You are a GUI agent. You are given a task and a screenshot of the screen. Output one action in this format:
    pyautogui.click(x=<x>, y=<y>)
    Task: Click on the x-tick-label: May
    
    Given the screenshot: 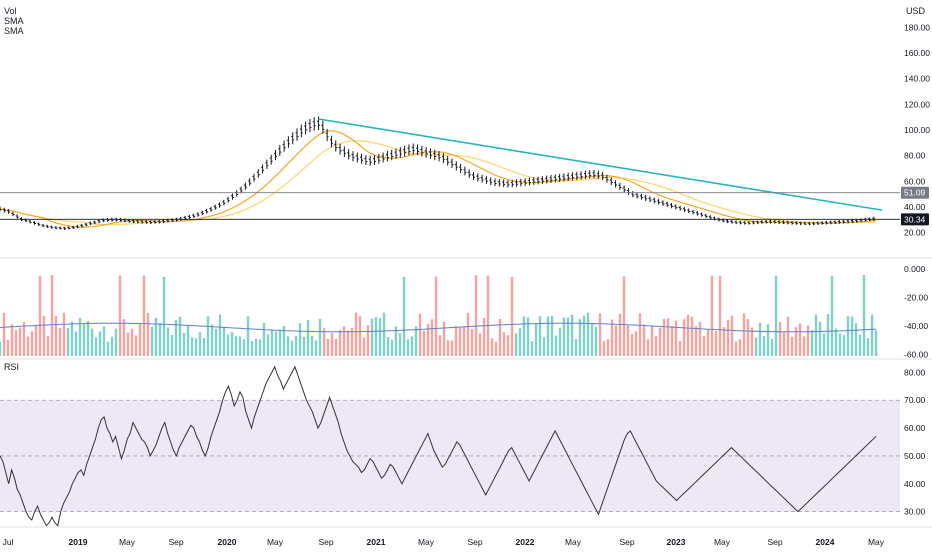 What is the action you would take?
    pyautogui.click(x=876, y=542)
    